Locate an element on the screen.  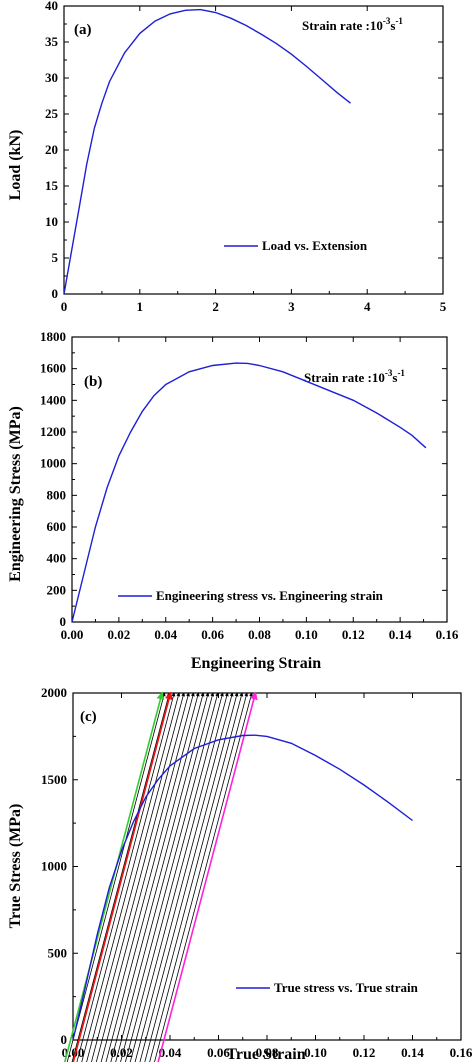
panel-label-b: (b) is located at coordinates (93, 382).